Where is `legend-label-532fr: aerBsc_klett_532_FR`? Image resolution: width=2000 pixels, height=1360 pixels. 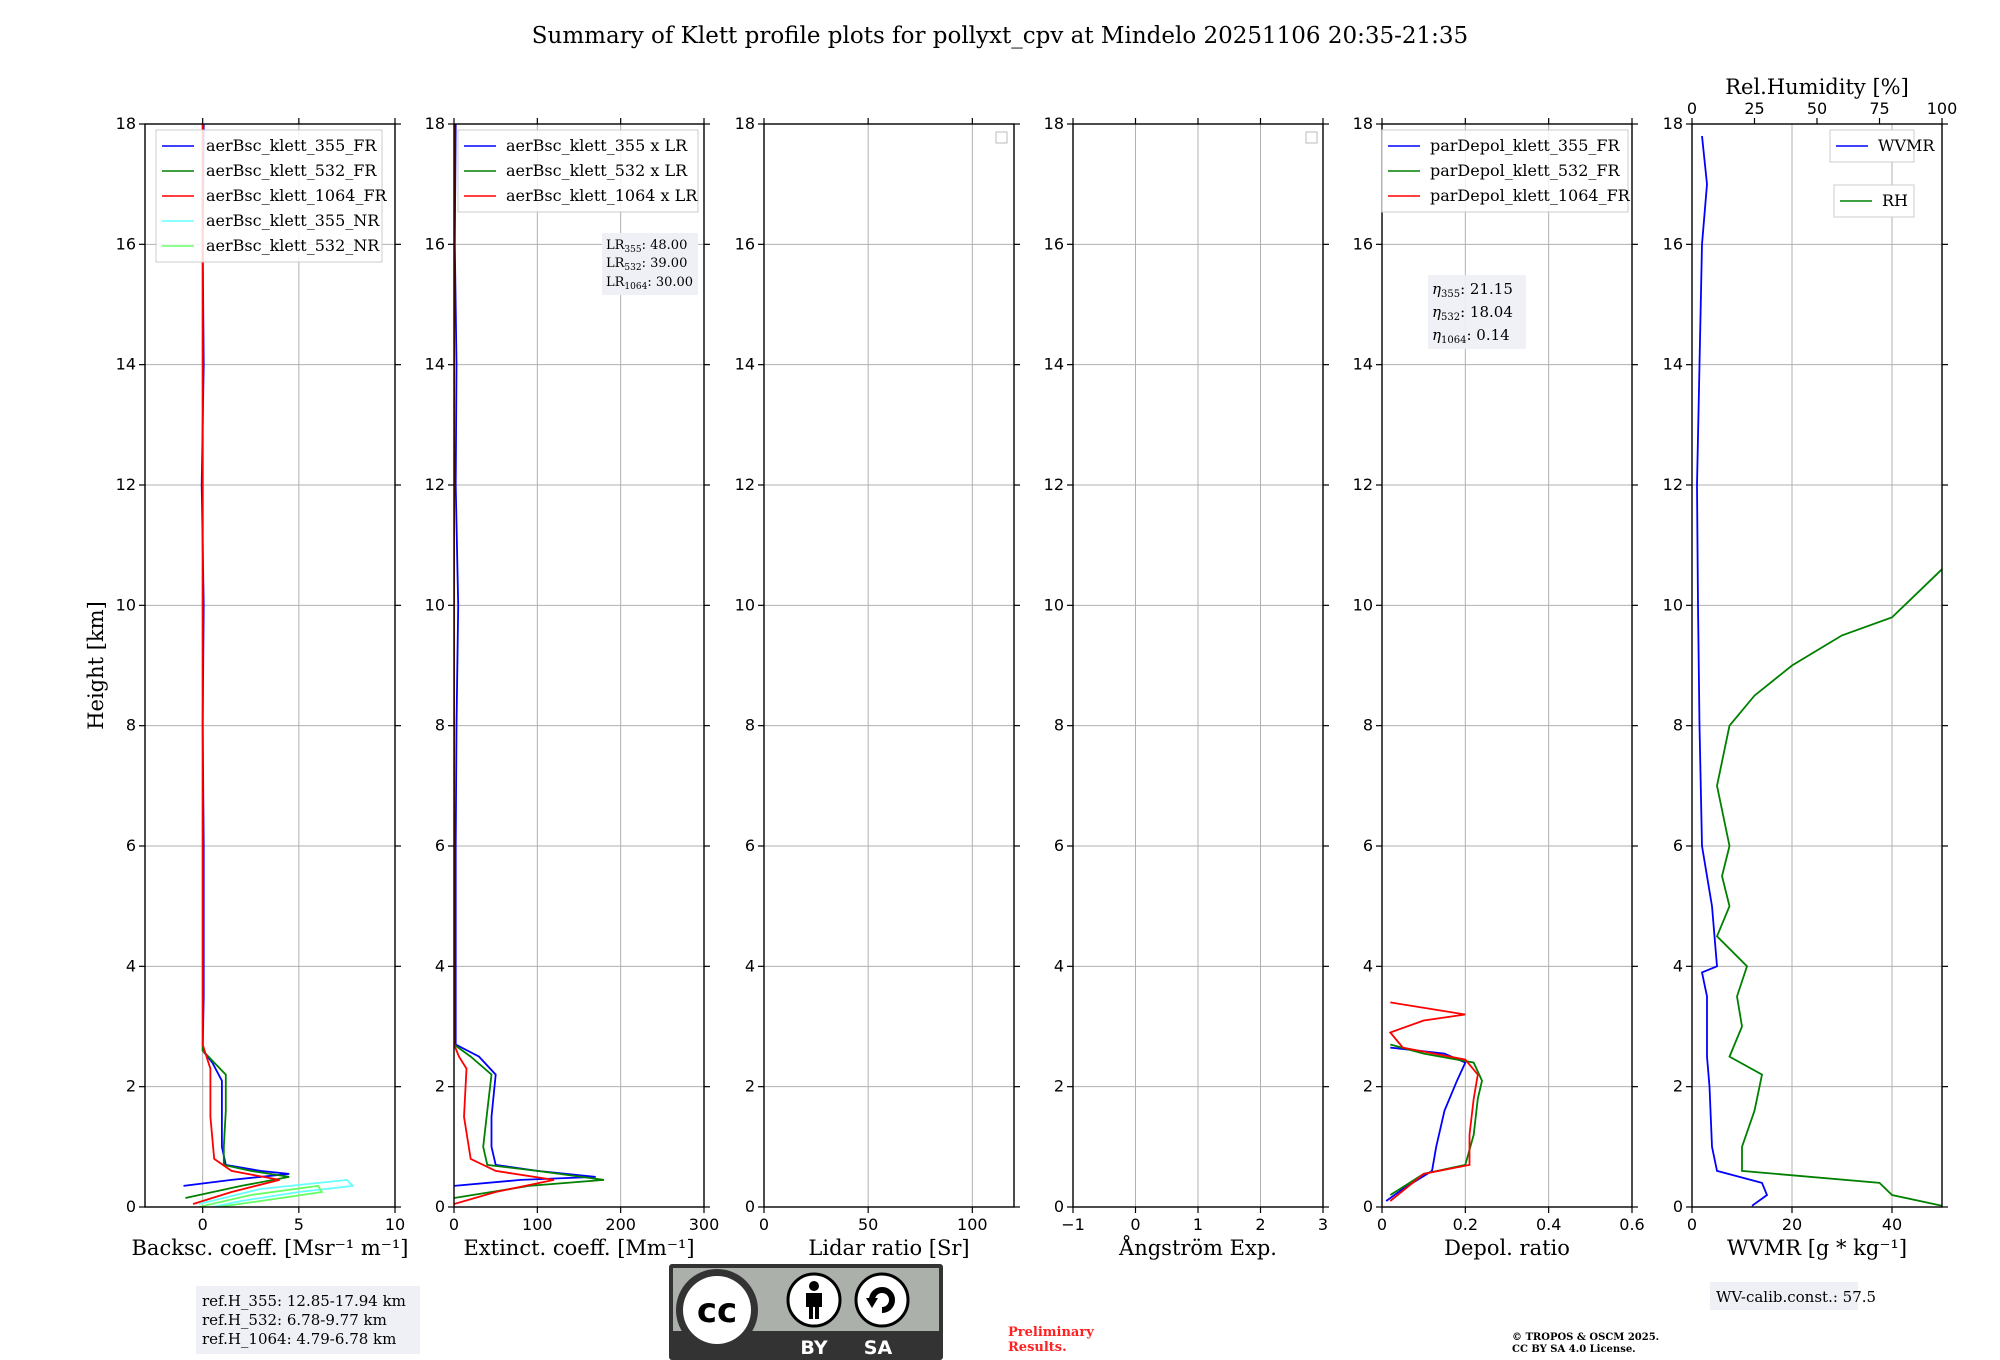
legend-label-532fr: aerBsc_klett_532_FR is located at coordinates (291, 170).